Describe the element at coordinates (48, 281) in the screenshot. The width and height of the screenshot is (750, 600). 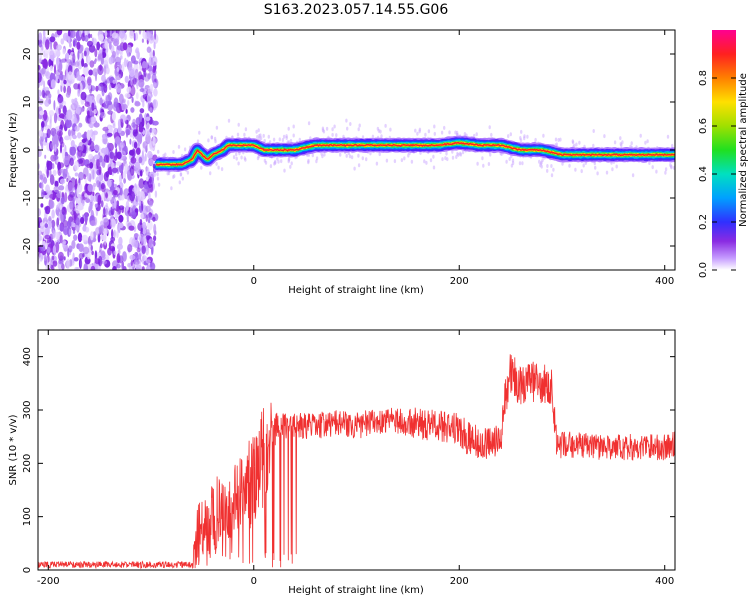
I see `spectrogram-x-tick-label: -200` at that location.